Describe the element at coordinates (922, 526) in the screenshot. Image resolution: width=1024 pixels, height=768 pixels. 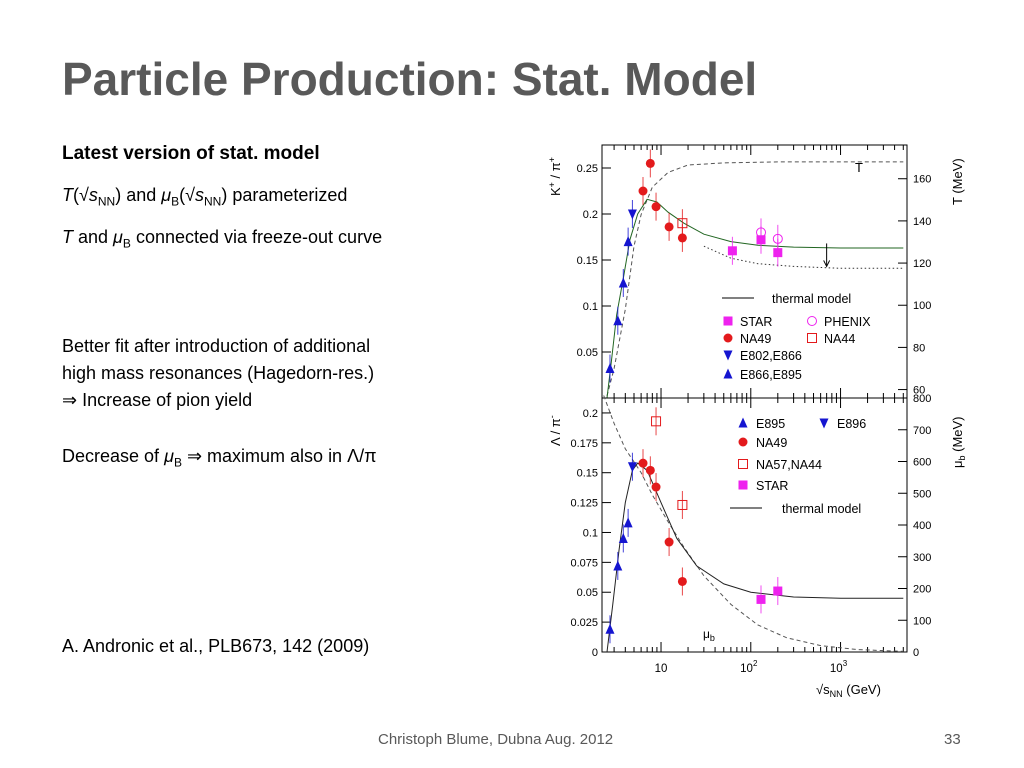
I see `y-right-tick-label: 400` at that location.